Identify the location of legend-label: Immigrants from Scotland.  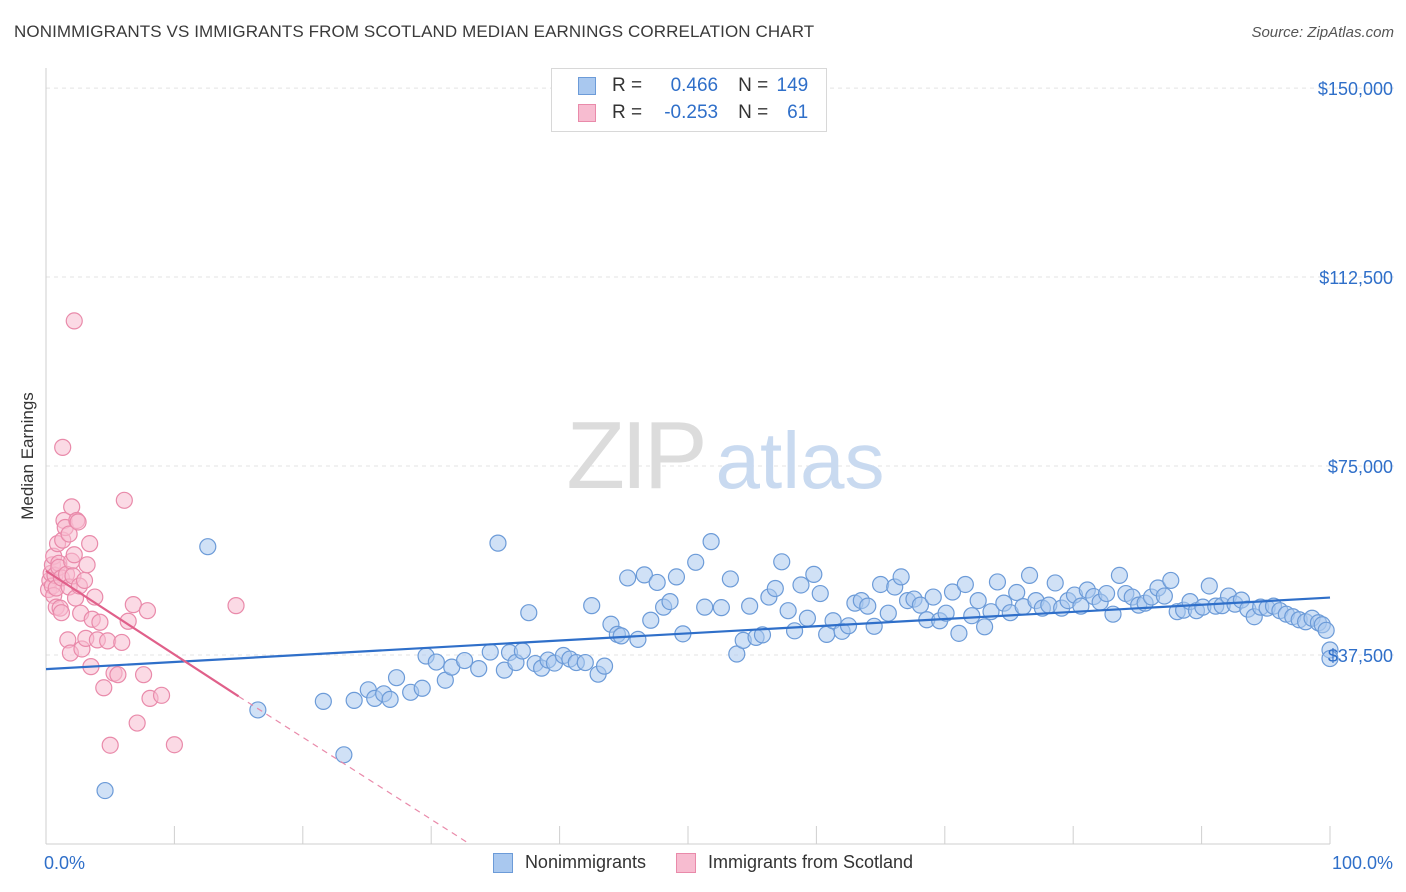
(810, 862).